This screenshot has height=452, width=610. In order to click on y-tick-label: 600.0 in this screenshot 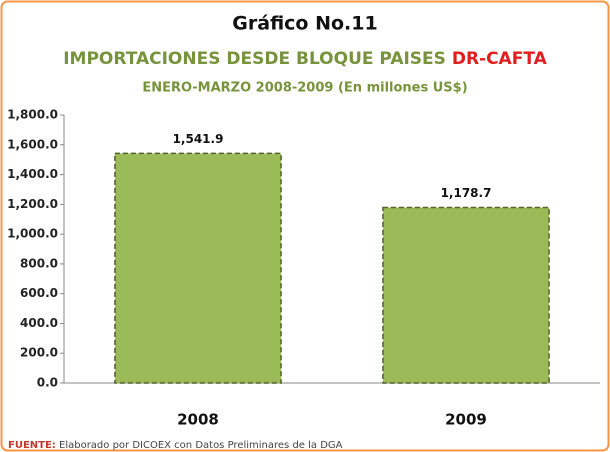, I will do `click(39, 293)`.